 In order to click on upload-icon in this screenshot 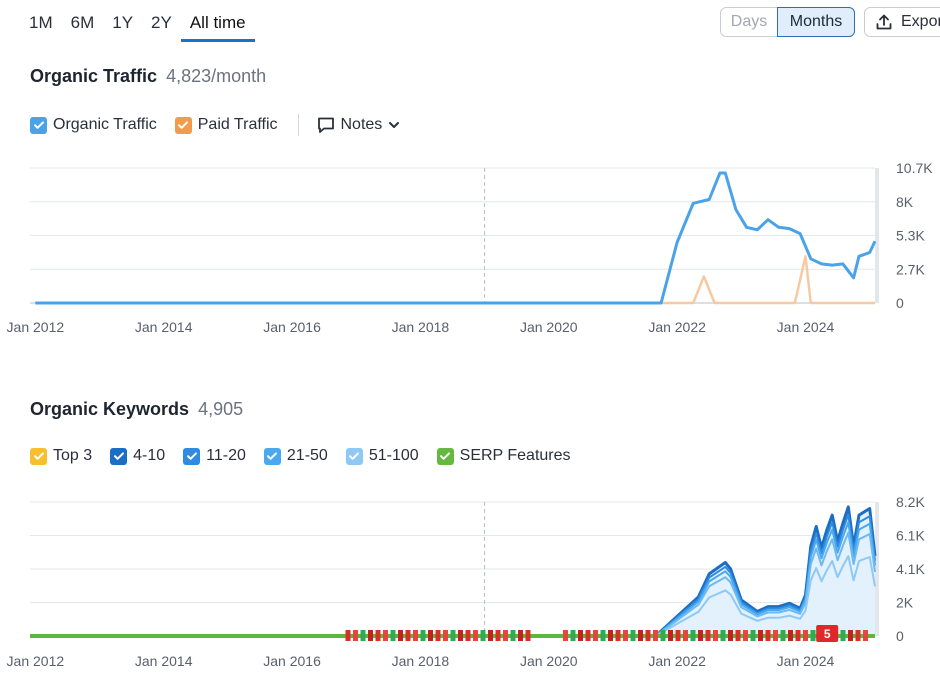, I will do `click(884, 22)`.